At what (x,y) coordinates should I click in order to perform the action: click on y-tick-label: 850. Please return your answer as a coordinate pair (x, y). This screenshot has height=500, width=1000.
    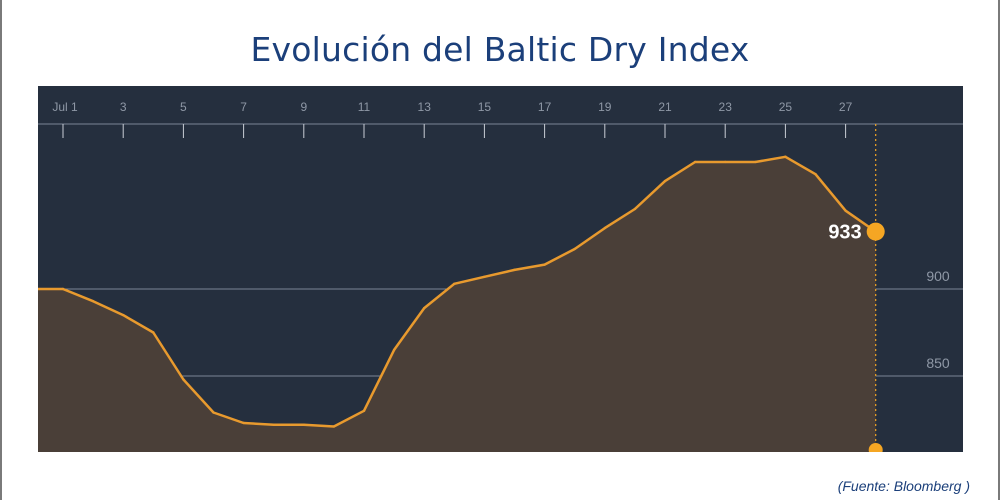
    Looking at the image, I should click on (938, 363).